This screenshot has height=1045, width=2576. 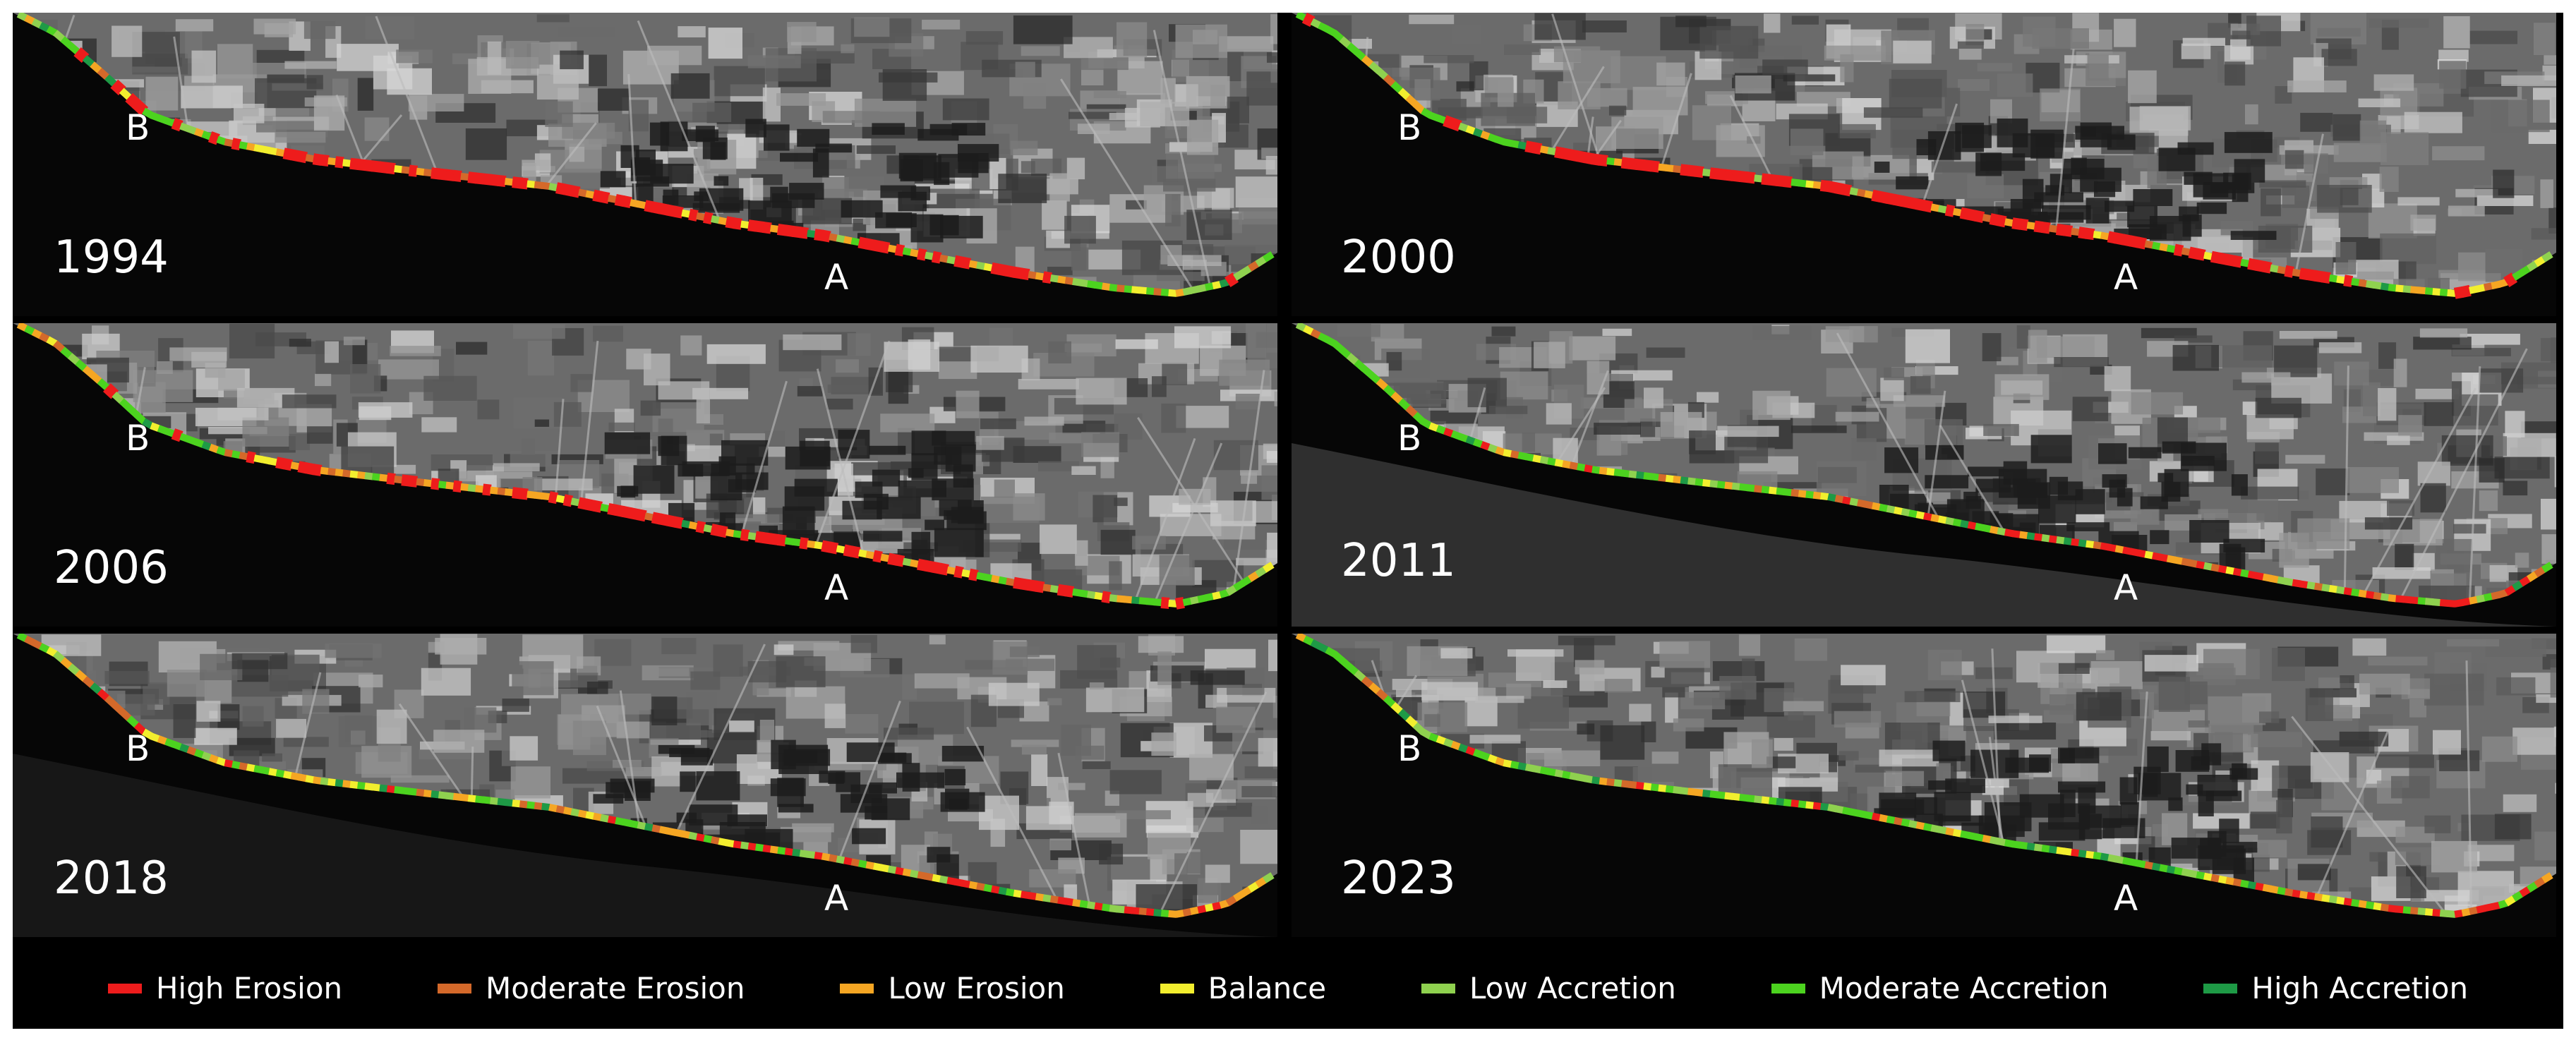 I want to click on legend-item: Moderate Accretion, so click(x=1940, y=988).